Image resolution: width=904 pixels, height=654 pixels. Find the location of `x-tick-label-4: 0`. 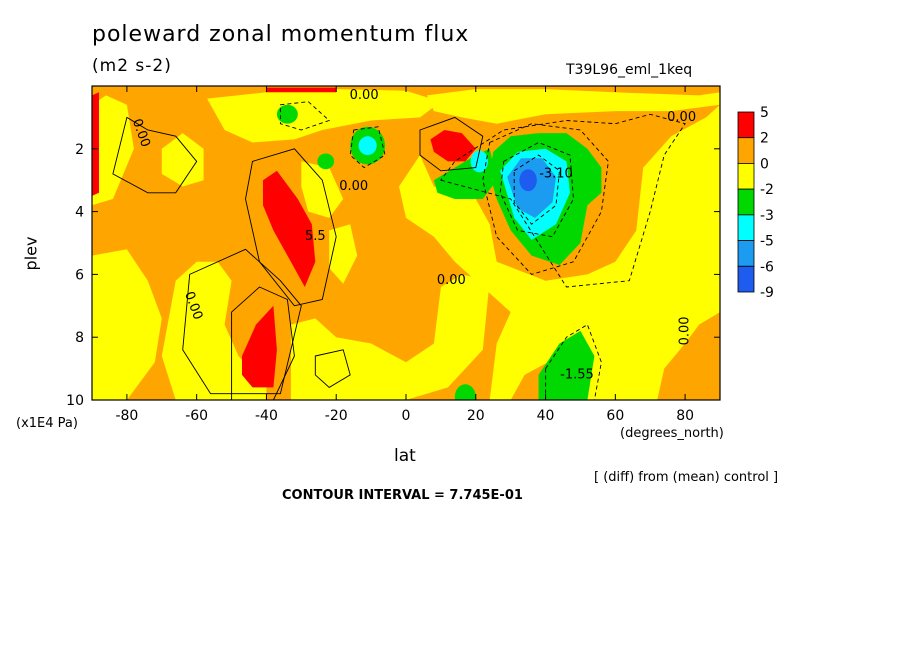

x-tick-label-4: 0 is located at coordinates (406, 416).